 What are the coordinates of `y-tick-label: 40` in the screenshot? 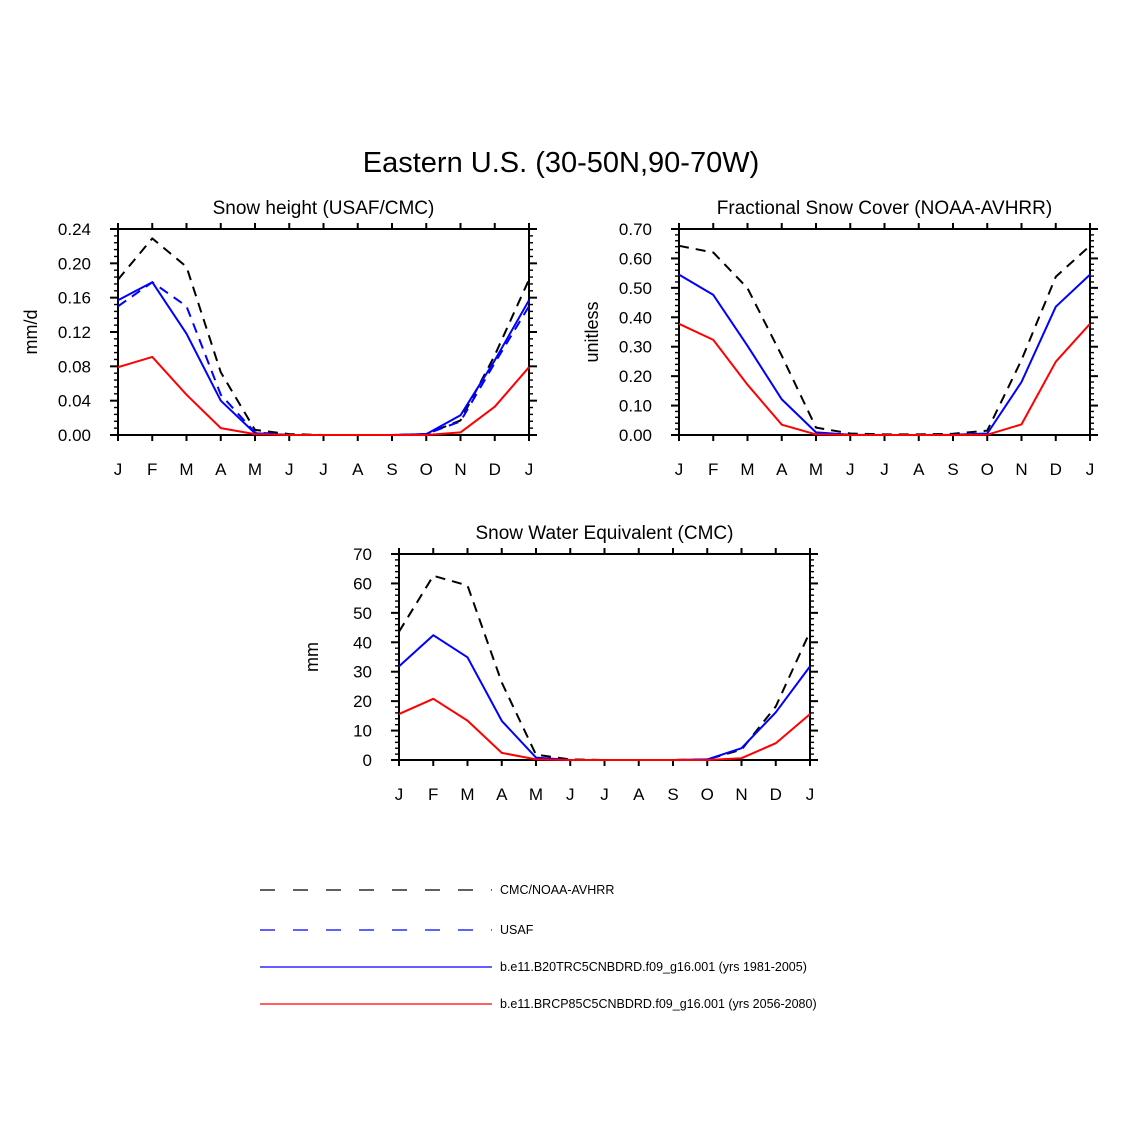 It's located at (362, 642).